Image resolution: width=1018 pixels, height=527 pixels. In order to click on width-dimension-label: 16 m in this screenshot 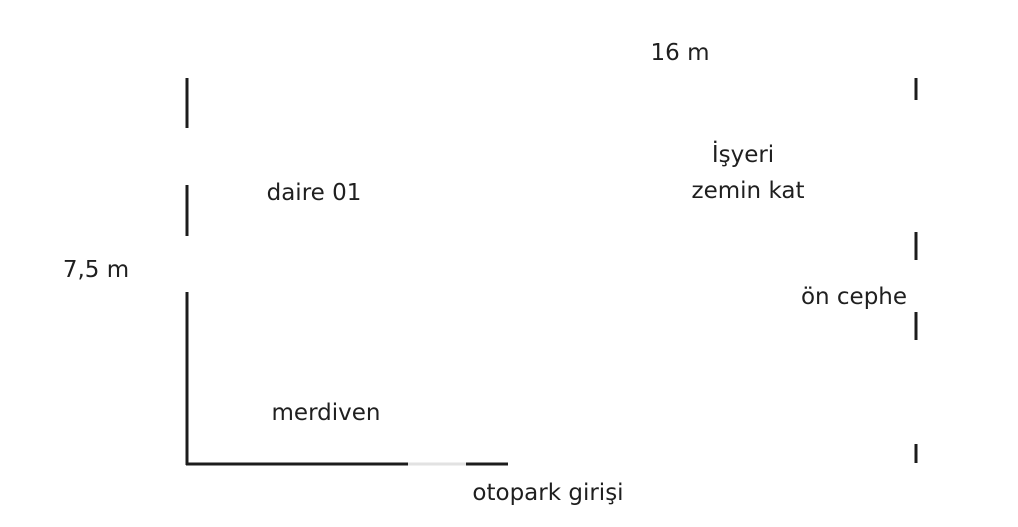, I will do `click(680, 53)`.